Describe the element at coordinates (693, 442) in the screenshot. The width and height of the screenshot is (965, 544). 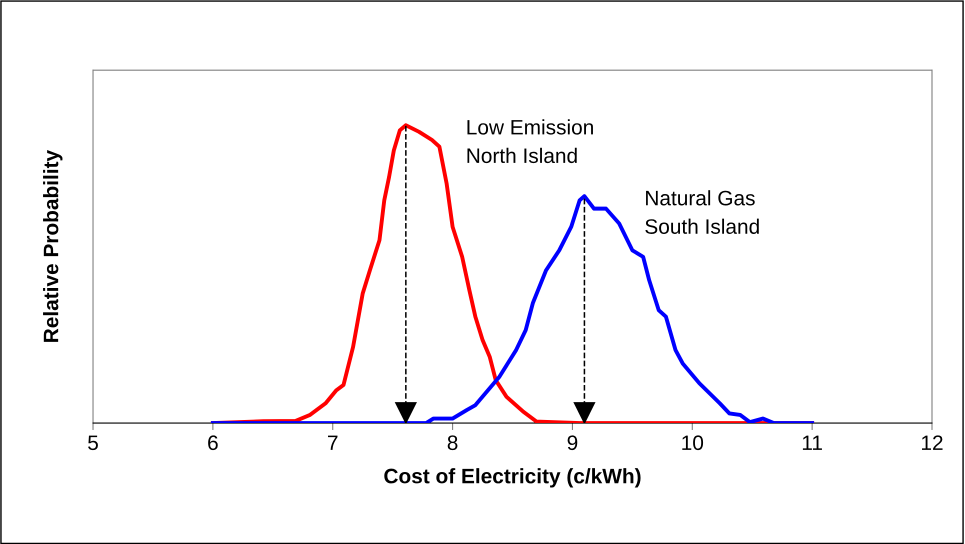
I see `x-tick-label: 10` at that location.